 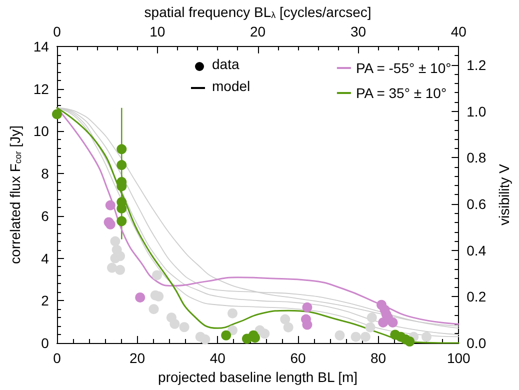 What do you see at coordinates (258, 31) in the screenshot?
I see `x2-tick-label: 20` at bounding box center [258, 31].